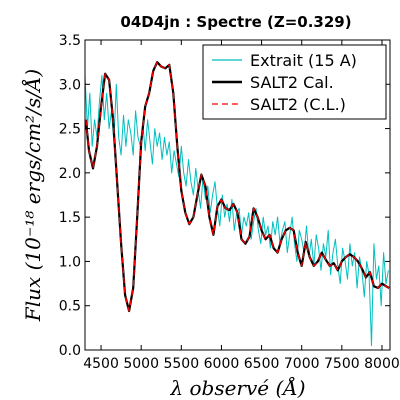 This screenshot has width=400, height=400. What do you see at coordinates (32, 195) in the screenshot?
I see `y-axis-label: Flux (10⁻¹⁸ ergs/cm²/s/Å)` at bounding box center [32, 195].